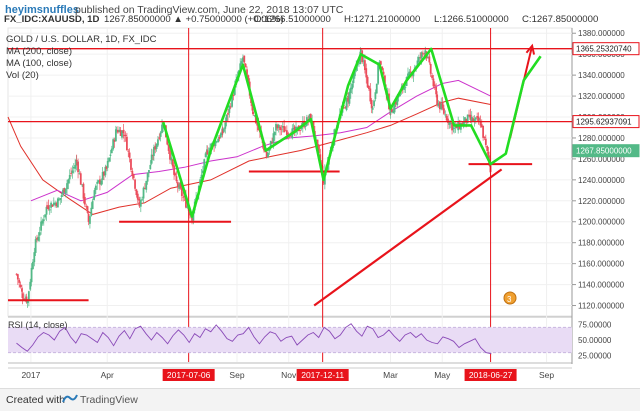 Image resolution: width=640 pixels, height=411 pixels. I want to click on legend-ma100: MA (100, close), so click(39, 63).